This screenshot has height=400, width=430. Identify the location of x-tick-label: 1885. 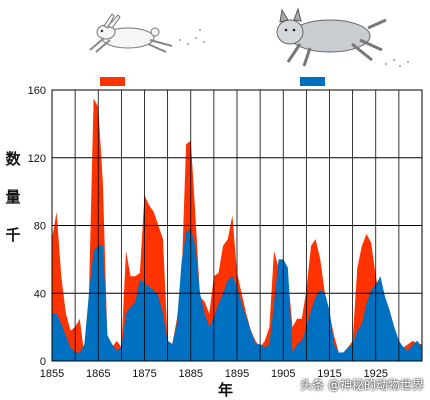
(191, 374).